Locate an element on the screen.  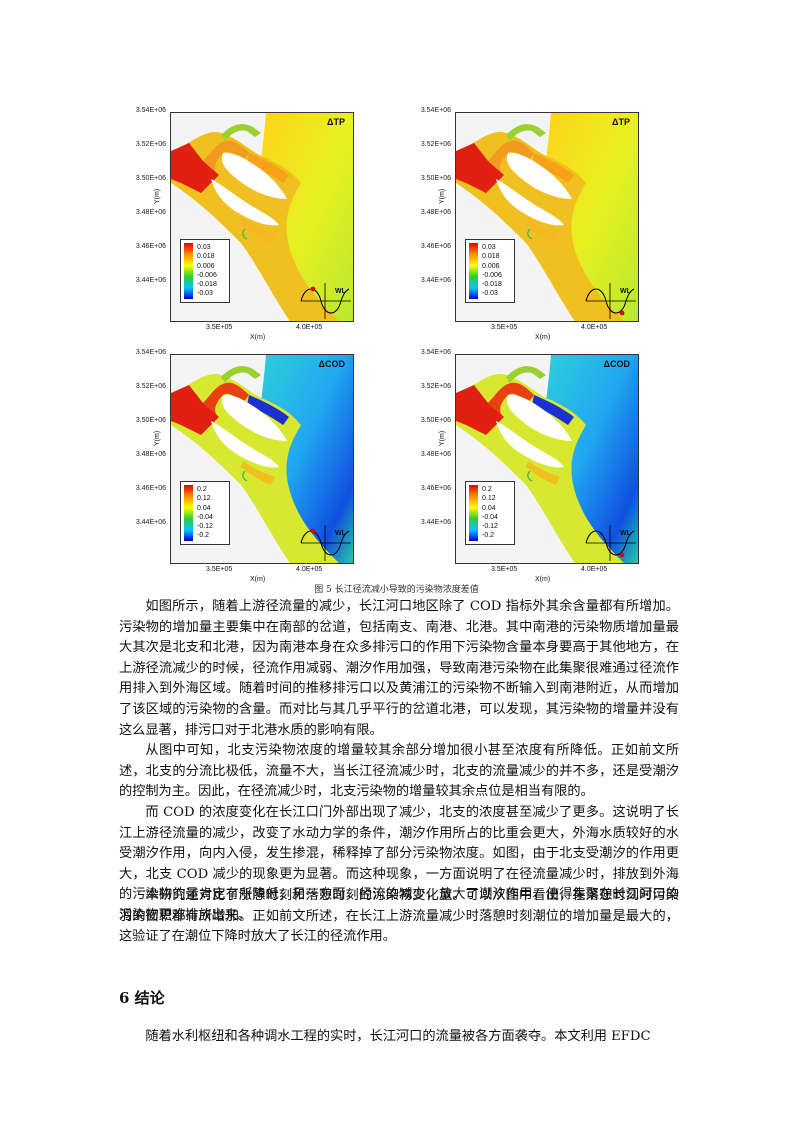
legend-value: 0.04 is located at coordinates (204, 508).